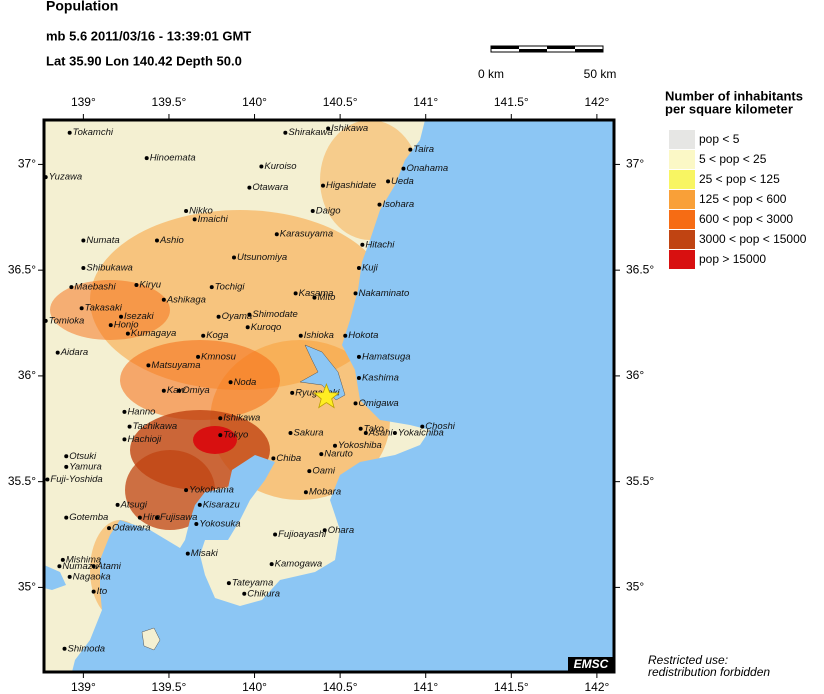 This screenshot has height=694, width=824. Describe the element at coordinates (310, 132) in the screenshot. I see `city-label: Shirakawa` at that location.